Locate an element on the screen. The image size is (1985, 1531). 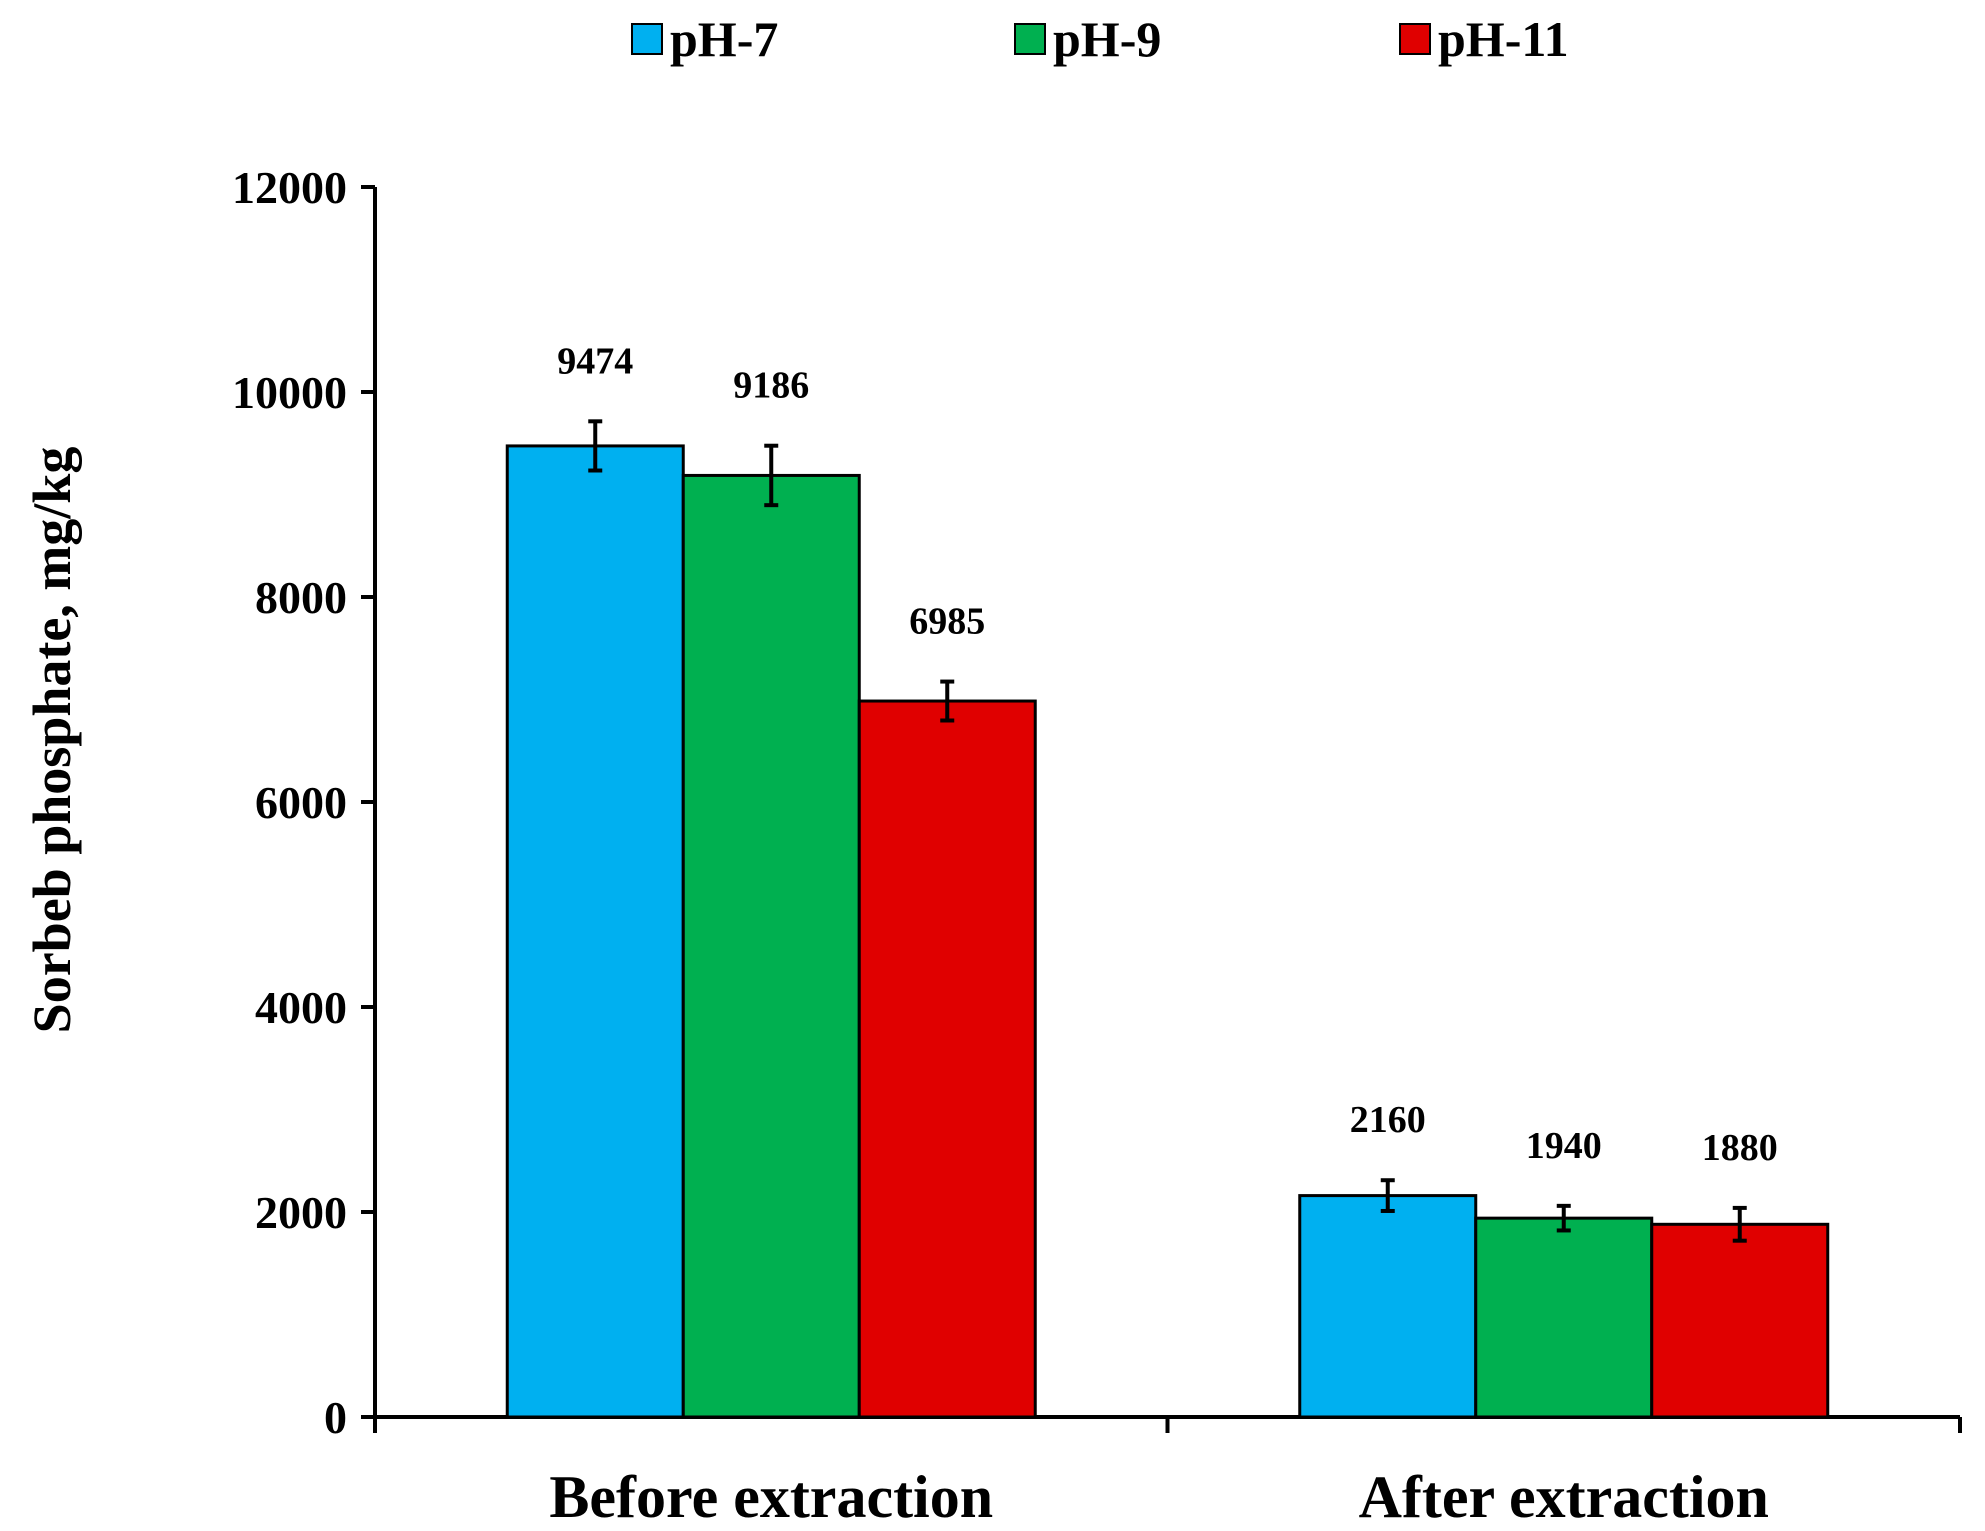
data-label: 9186 is located at coordinates (771, 386).